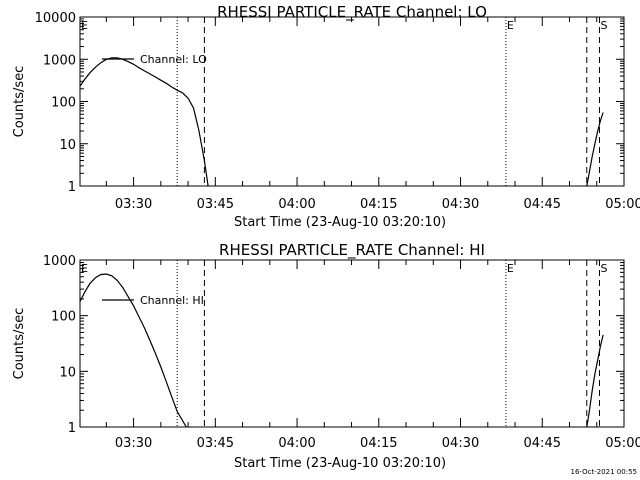 The width and height of the screenshot is (640, 480). I want to click on y-tick-label: 10000, so click(55, 18).